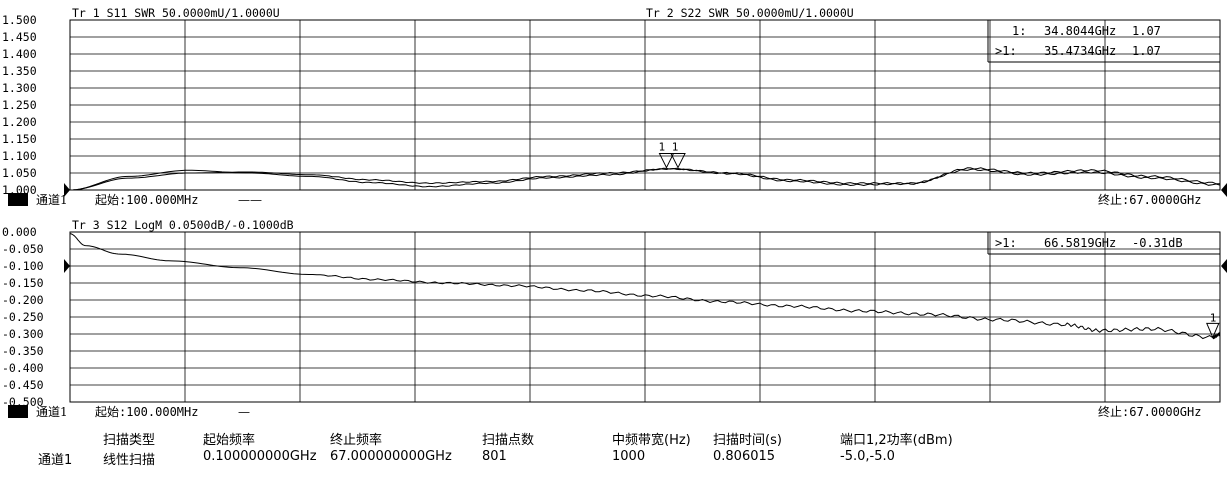 The height and width of the screenshot is (496, 1228). What do you see at coordinates (896, 440) in the screenshot?
I see `header-port-power: 端口1,2功率(dBm)` at bounding box center [896, 440].